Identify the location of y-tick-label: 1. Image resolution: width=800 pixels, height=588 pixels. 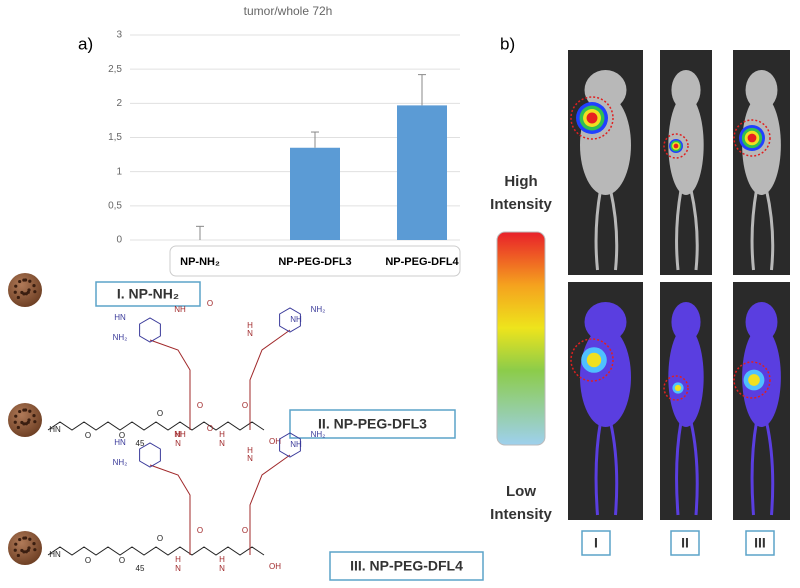
(119, 171).